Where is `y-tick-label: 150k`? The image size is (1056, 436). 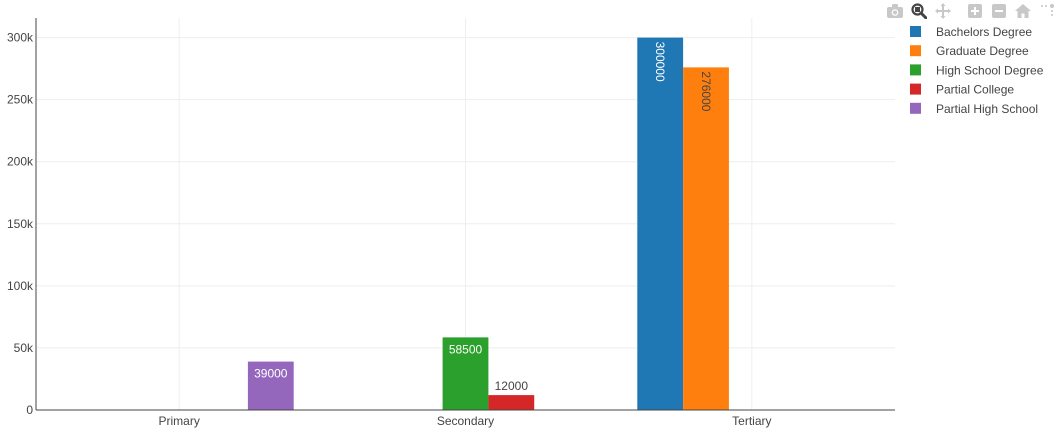 y-tick-label: 150k is located at coordinates (20, 224).